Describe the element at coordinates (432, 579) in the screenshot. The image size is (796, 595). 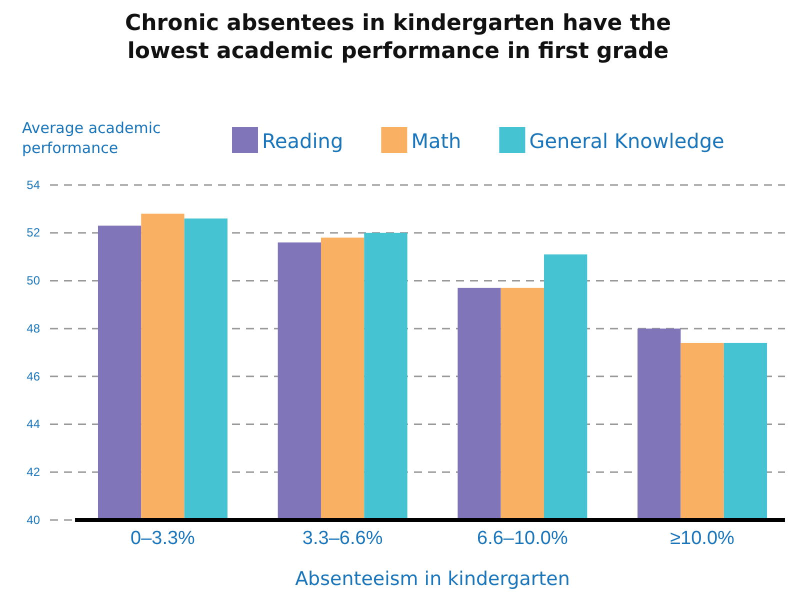
I see `x-axis-title: Absenteeism in kindergarten` at that location.